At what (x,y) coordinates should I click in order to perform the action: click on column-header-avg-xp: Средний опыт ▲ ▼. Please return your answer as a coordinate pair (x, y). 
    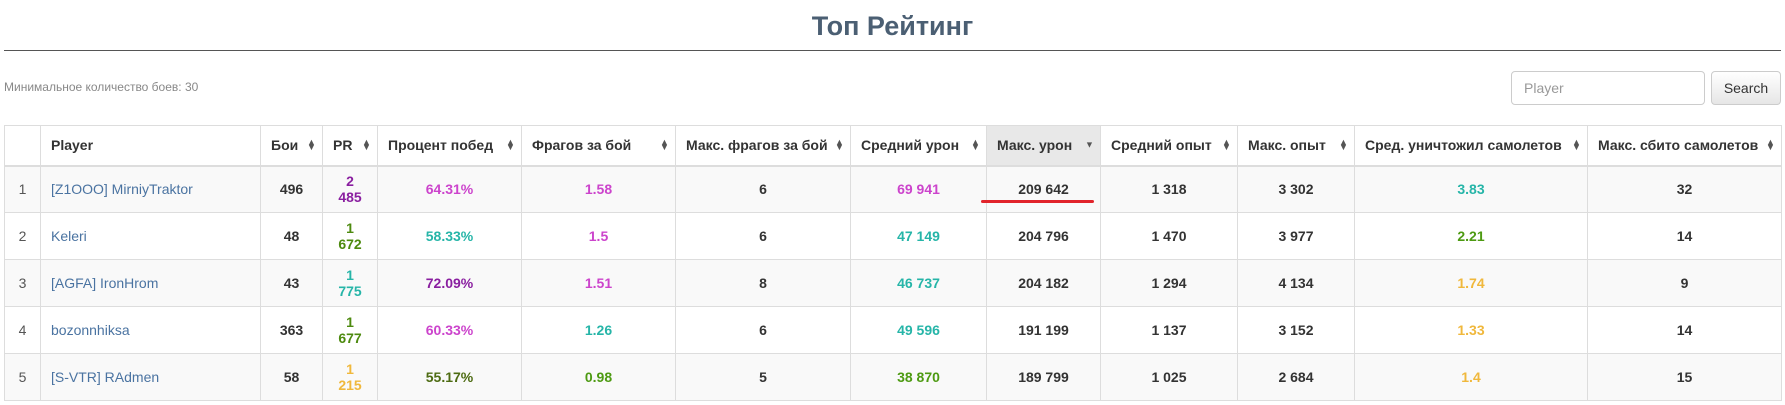
    Looking at the image, I should click on (1169, 146).